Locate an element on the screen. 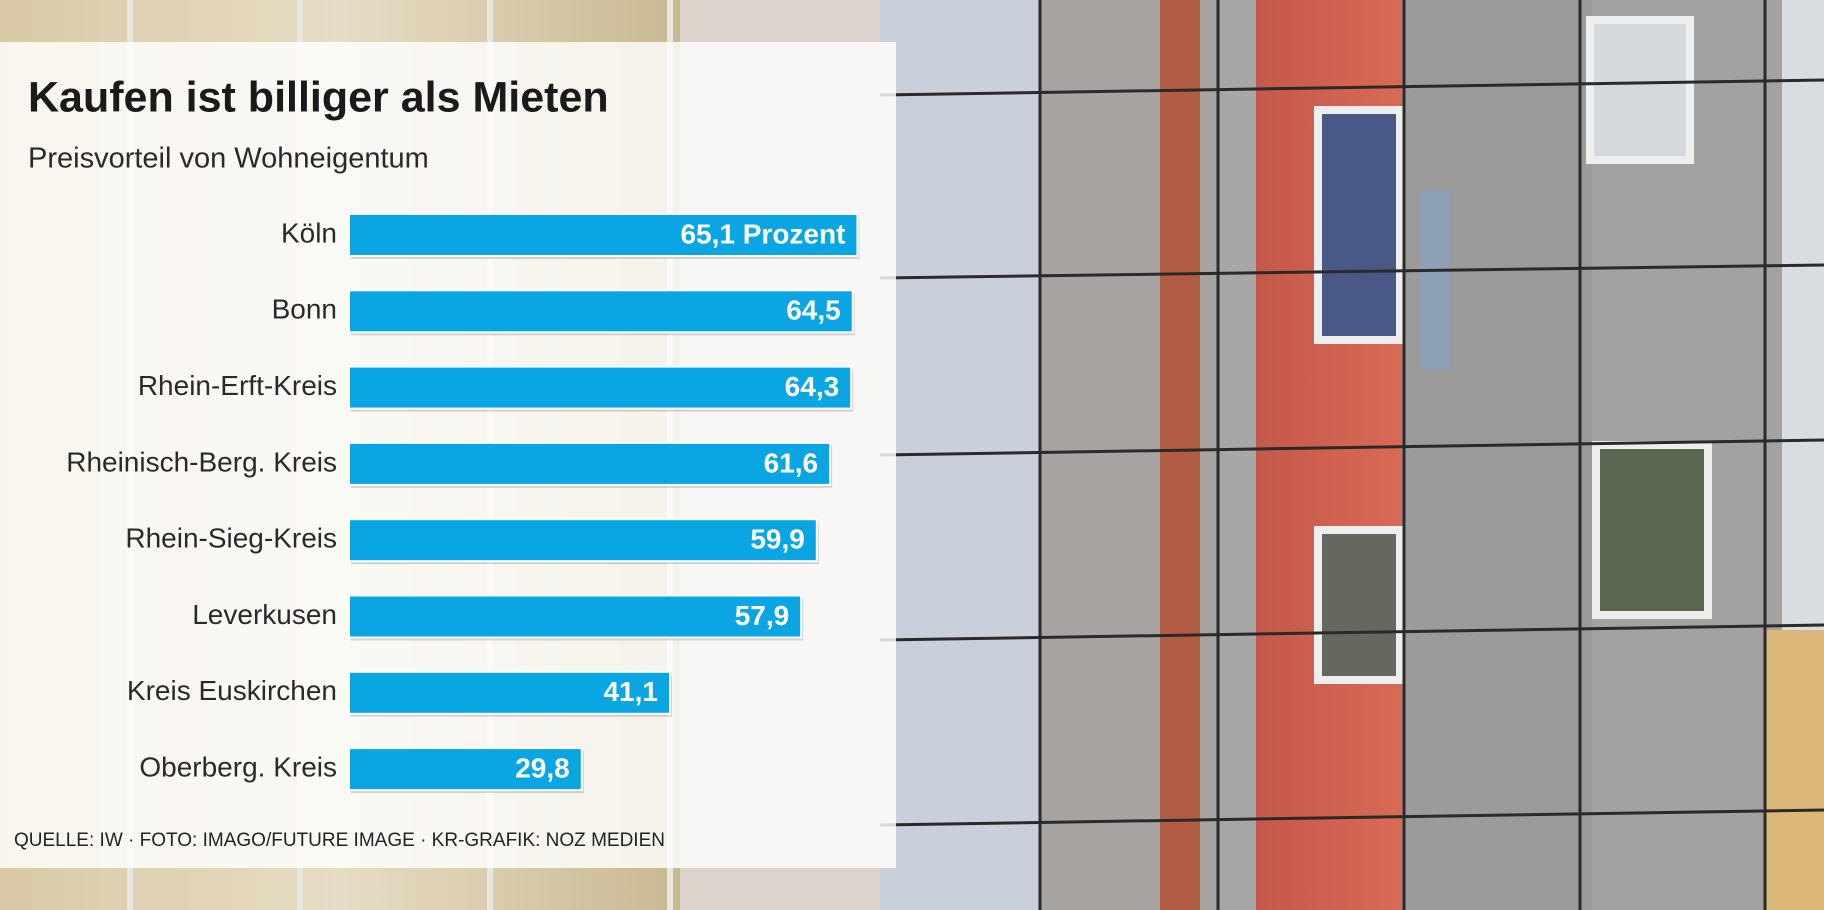  chart-title: Kaufen ist billiger als Mieten is located at coordinates (318, 97).